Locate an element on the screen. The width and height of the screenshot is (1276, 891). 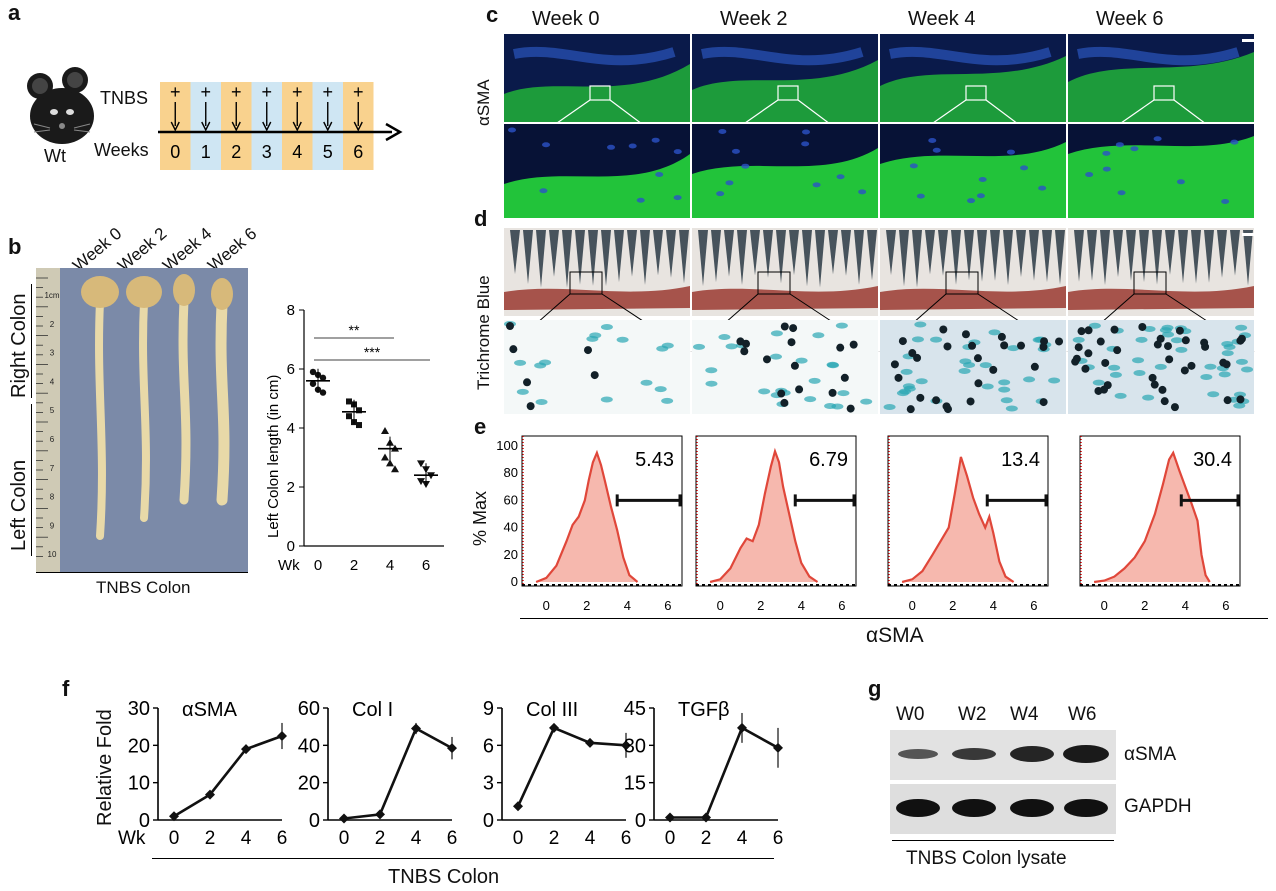
right-colon-label: Right Colon is located at coordinates (19, 345).